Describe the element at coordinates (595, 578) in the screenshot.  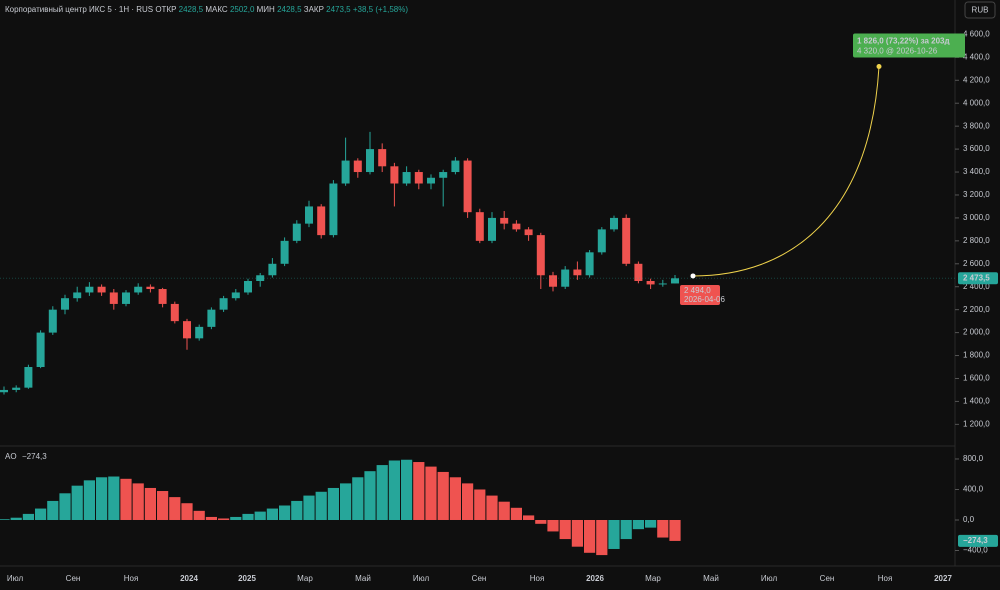
I see `x-tick-label: 2026` at that location.